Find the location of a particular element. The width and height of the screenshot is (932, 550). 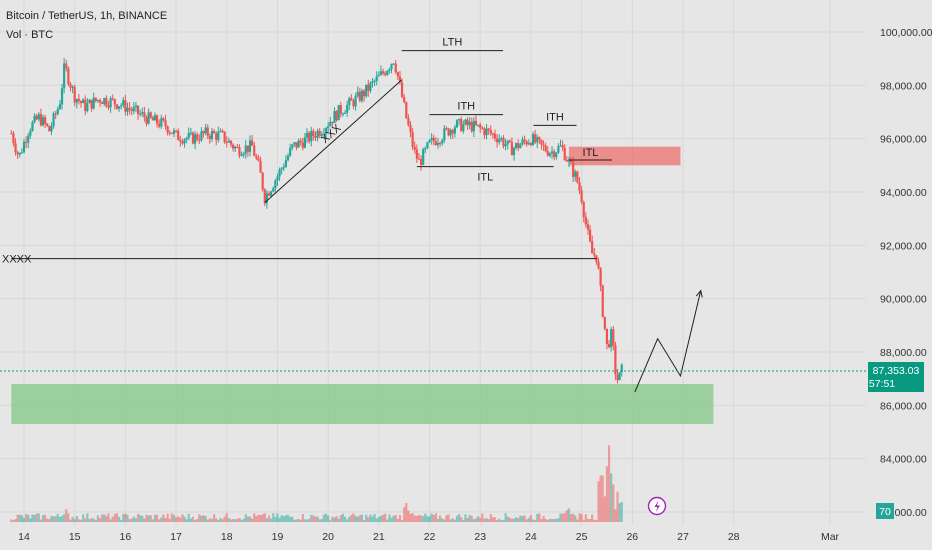

x-tick-label: 17 is located at coordinates (176, 537).